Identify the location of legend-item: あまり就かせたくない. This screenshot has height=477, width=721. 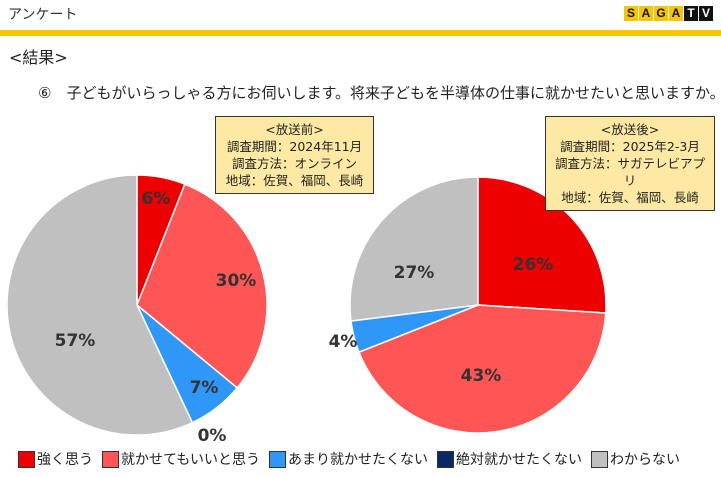
(348, 459).